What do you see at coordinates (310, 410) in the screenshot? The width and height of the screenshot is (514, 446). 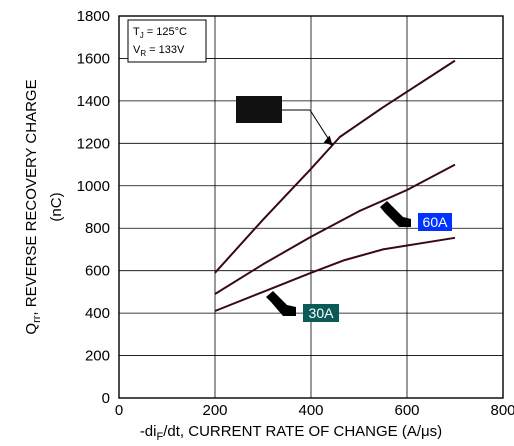 I see `x-tick-400: 400` at bounding box center [310, 410].